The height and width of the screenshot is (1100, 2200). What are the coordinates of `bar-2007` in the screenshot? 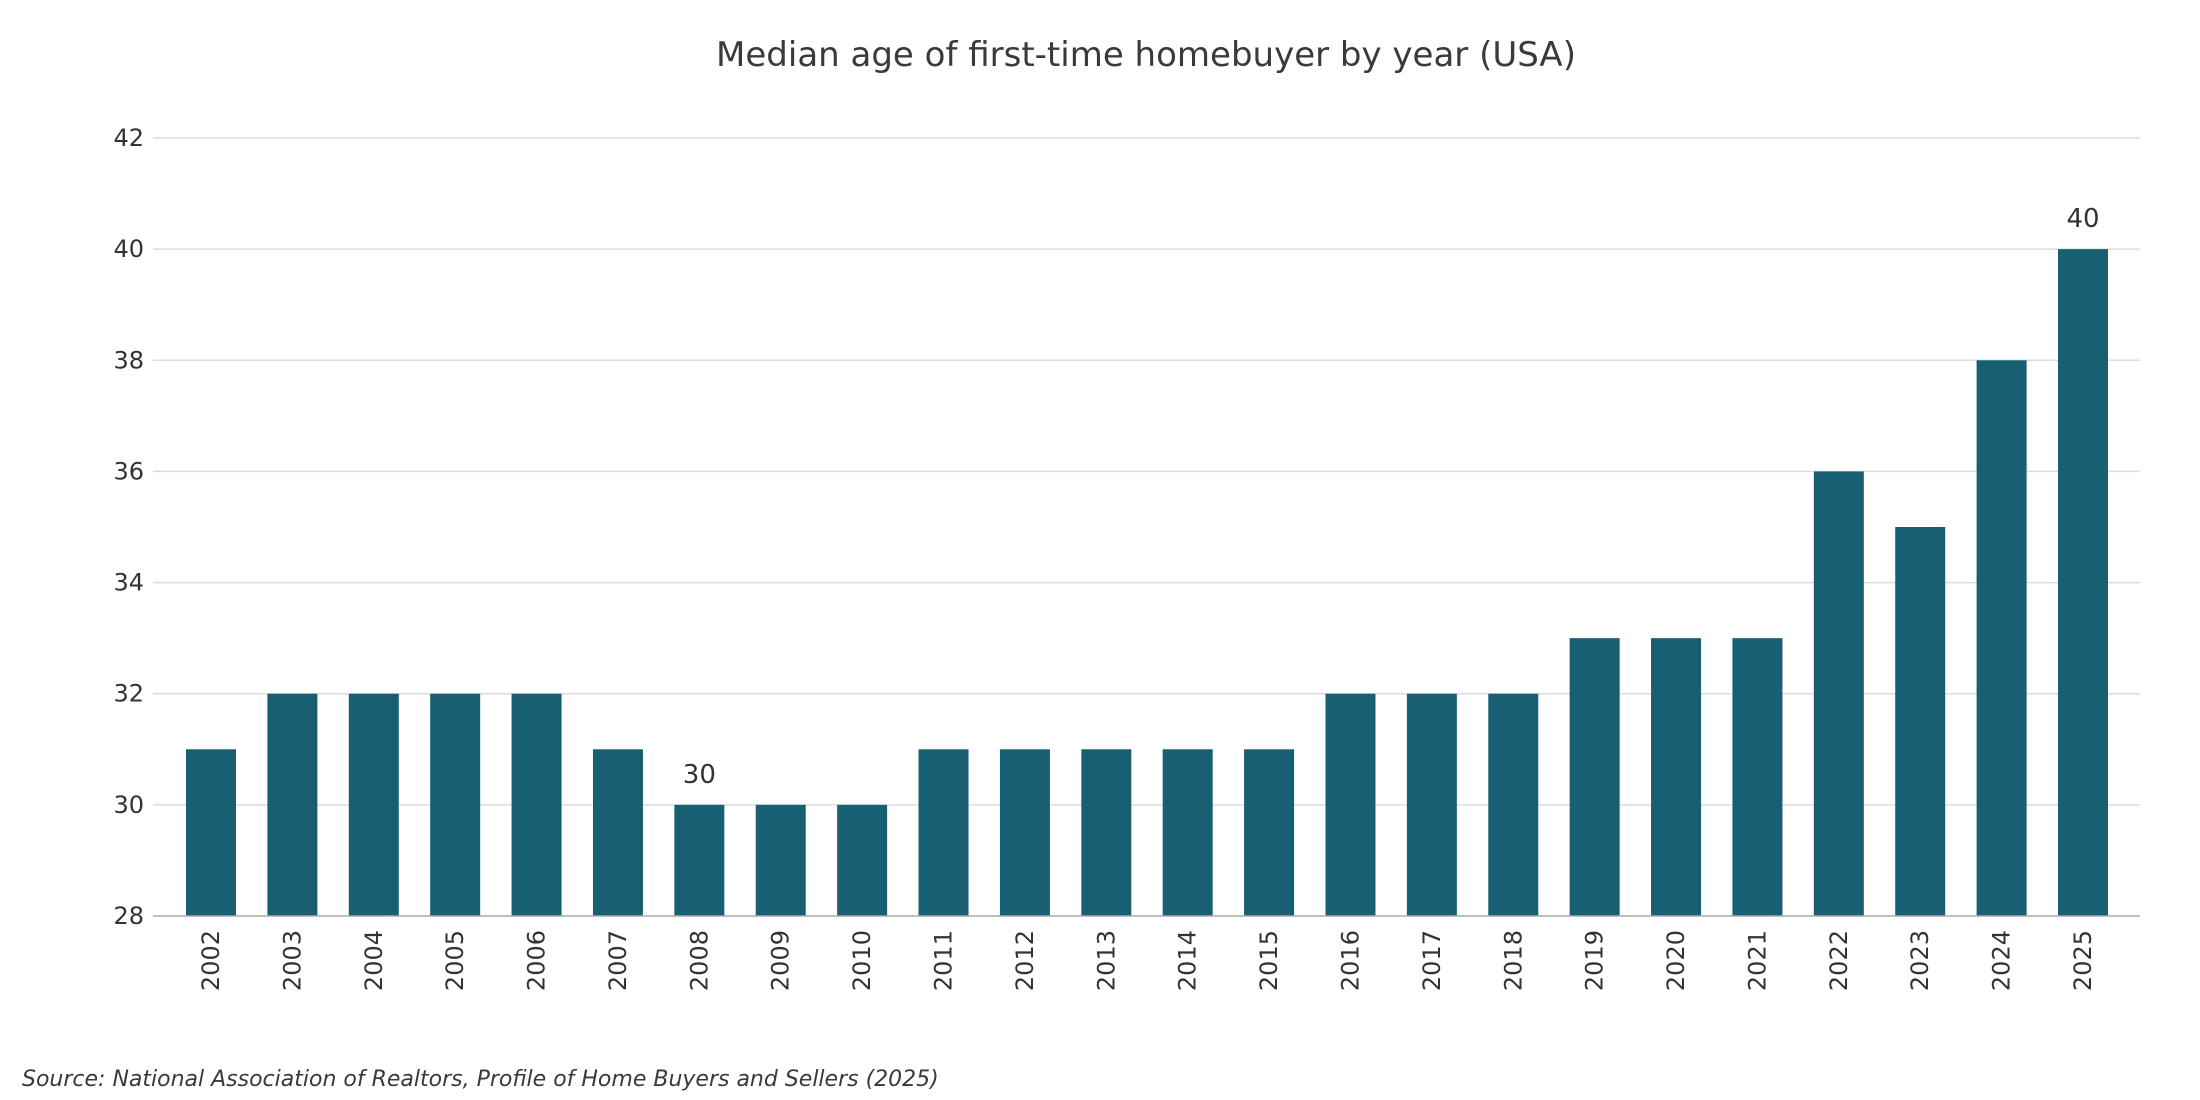 It's located at (617, 832).